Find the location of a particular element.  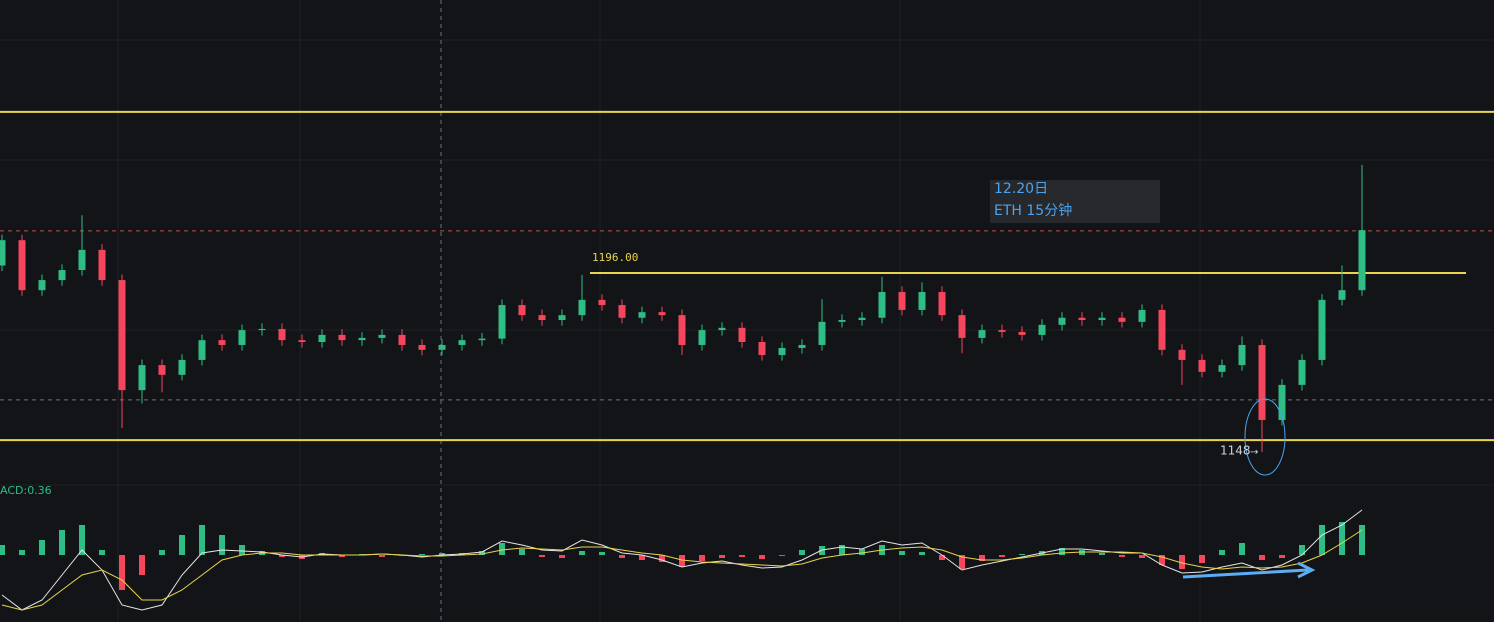

note-date: 12.20日 is located at coordinates (1021, 189).